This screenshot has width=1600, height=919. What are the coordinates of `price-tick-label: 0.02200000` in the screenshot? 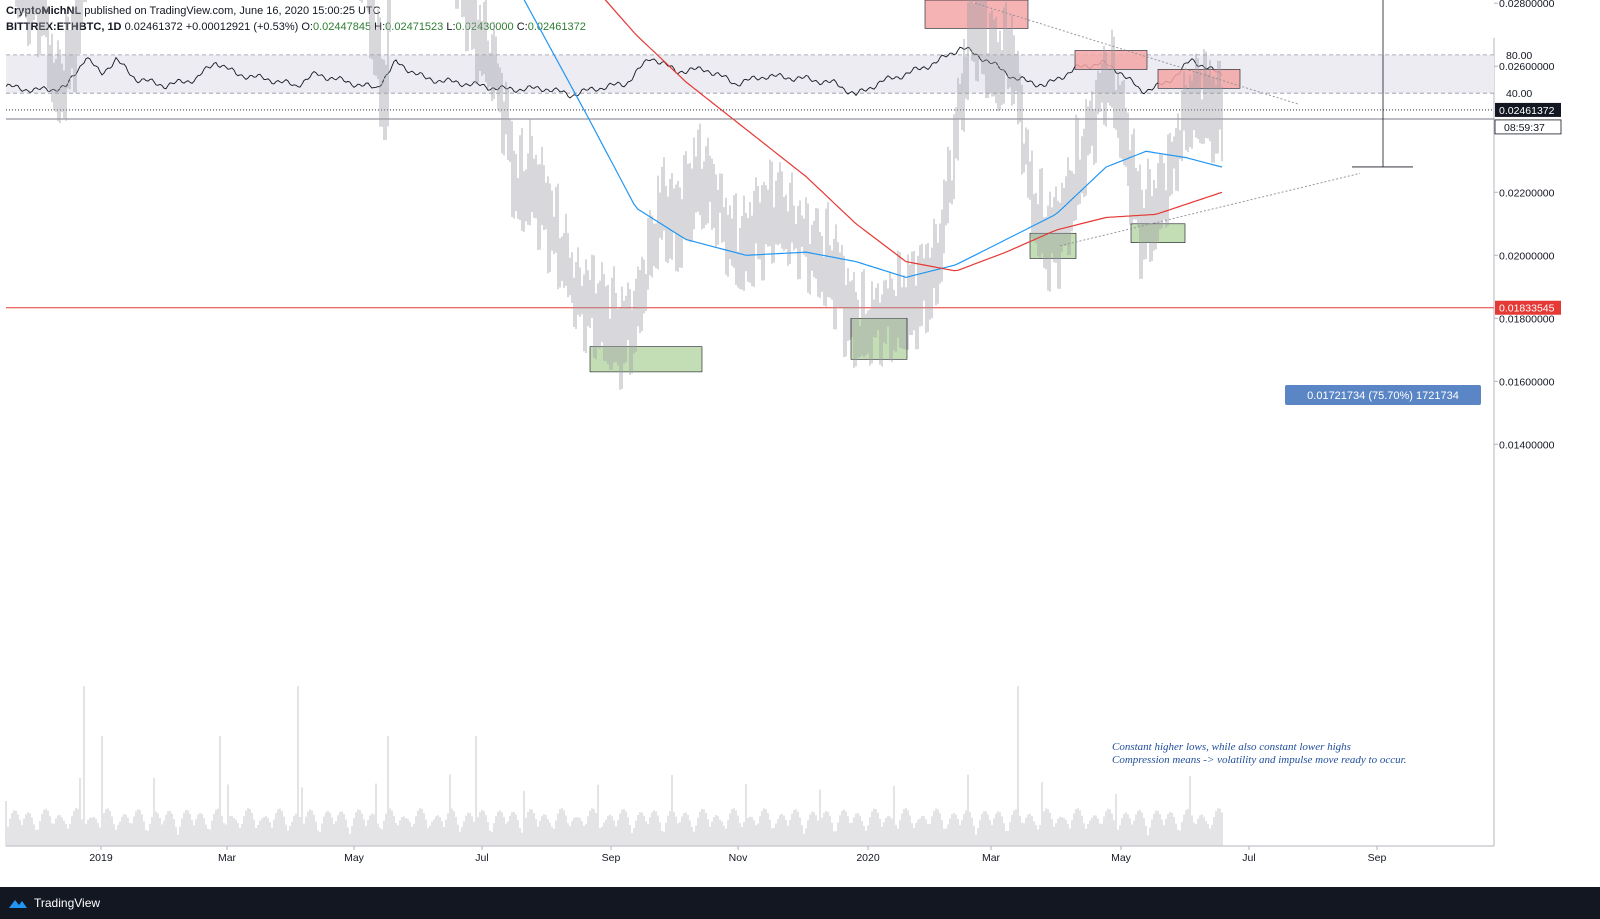 It's located at (1527, 193).